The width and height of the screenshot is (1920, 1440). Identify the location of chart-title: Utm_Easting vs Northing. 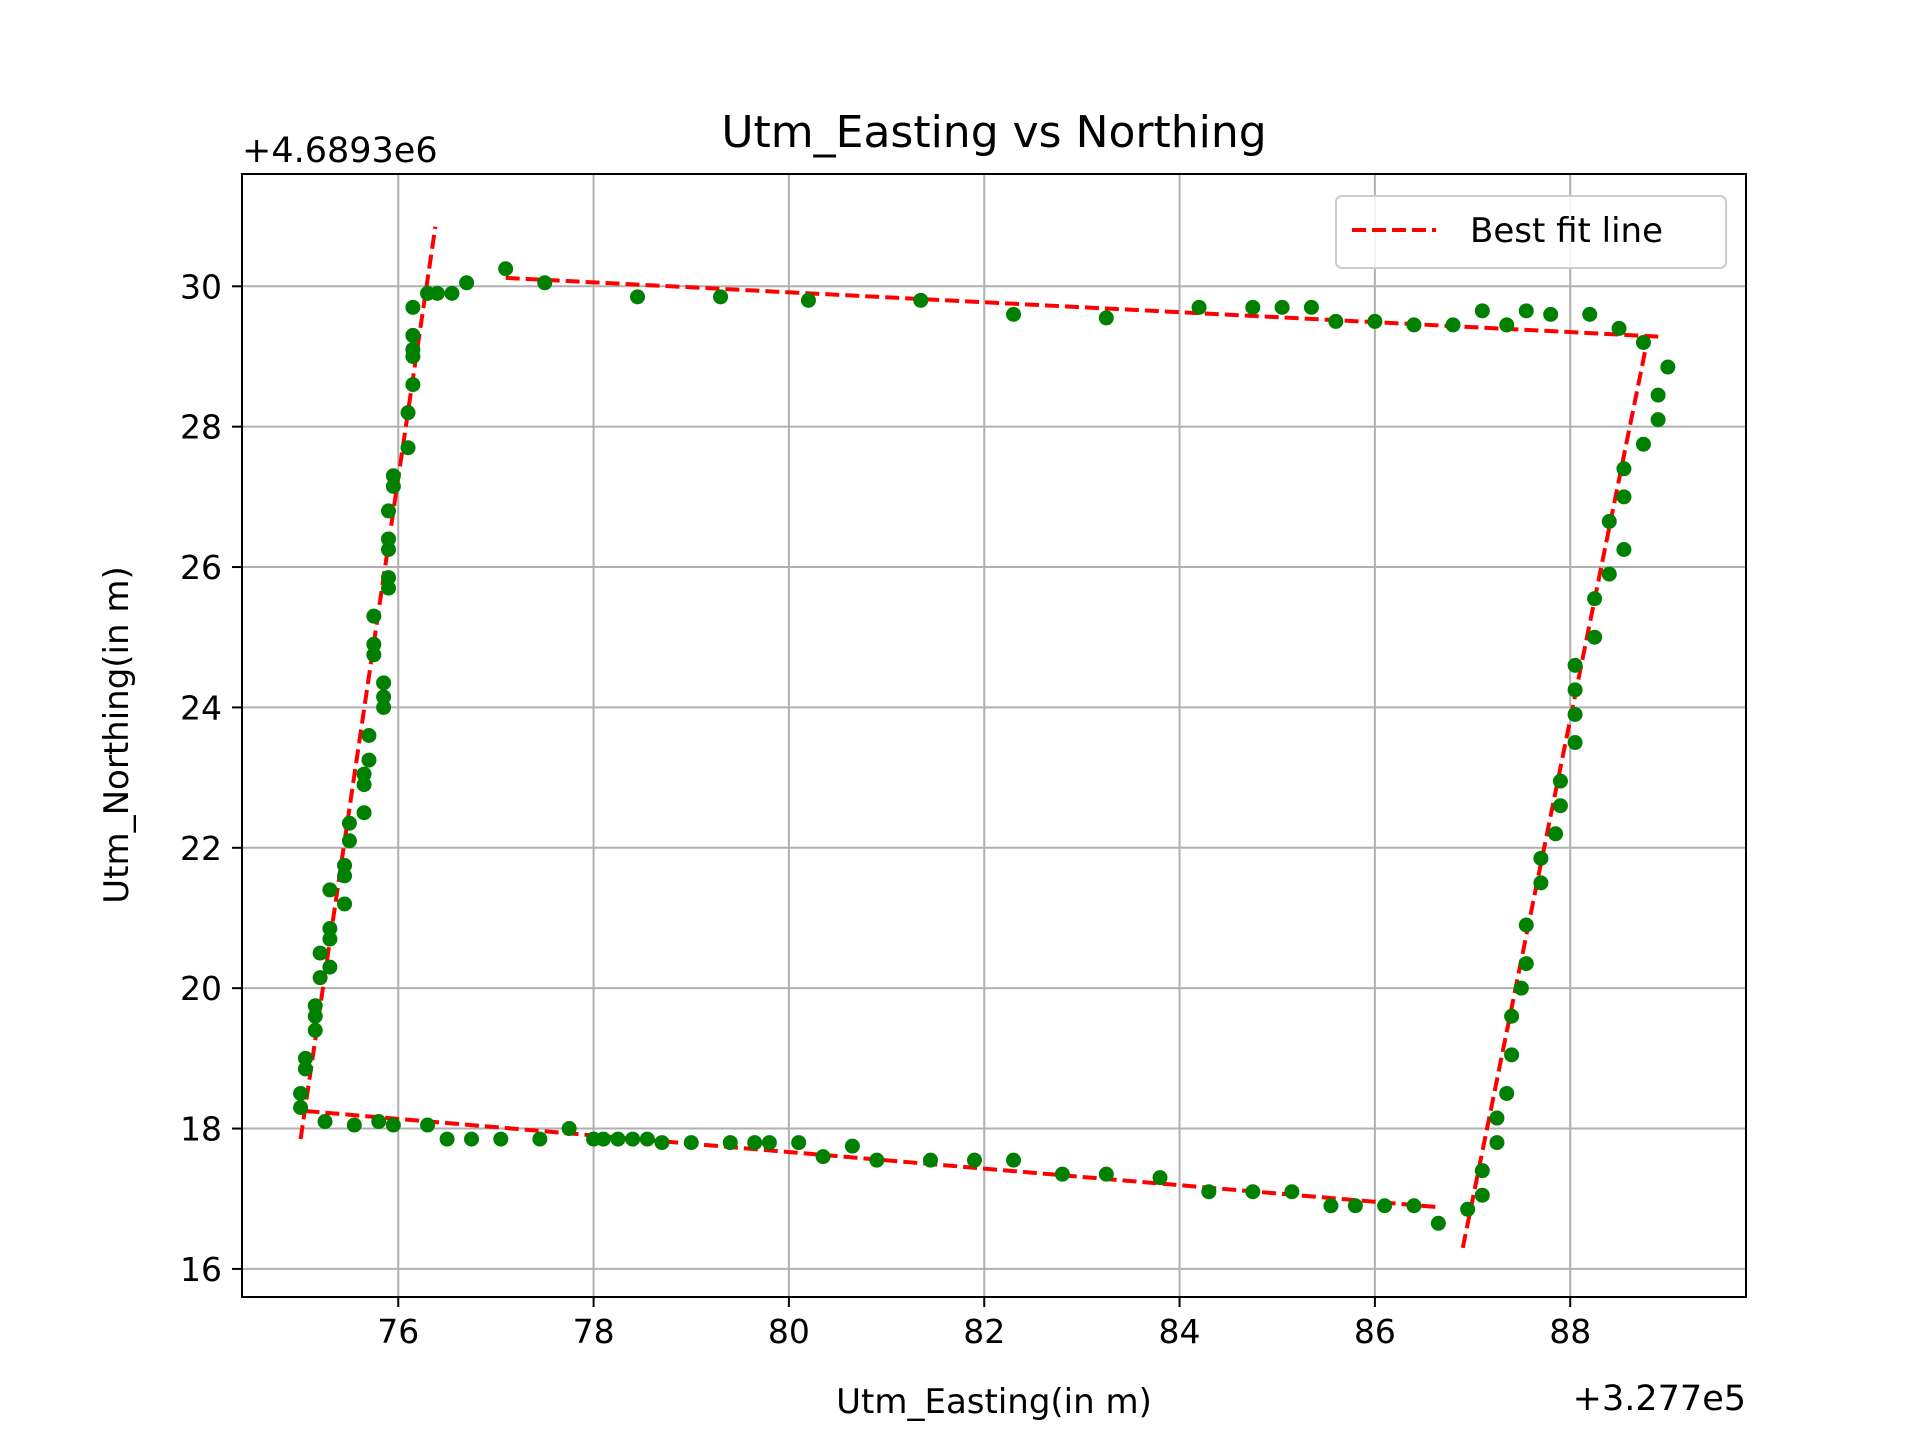
(993, 132).